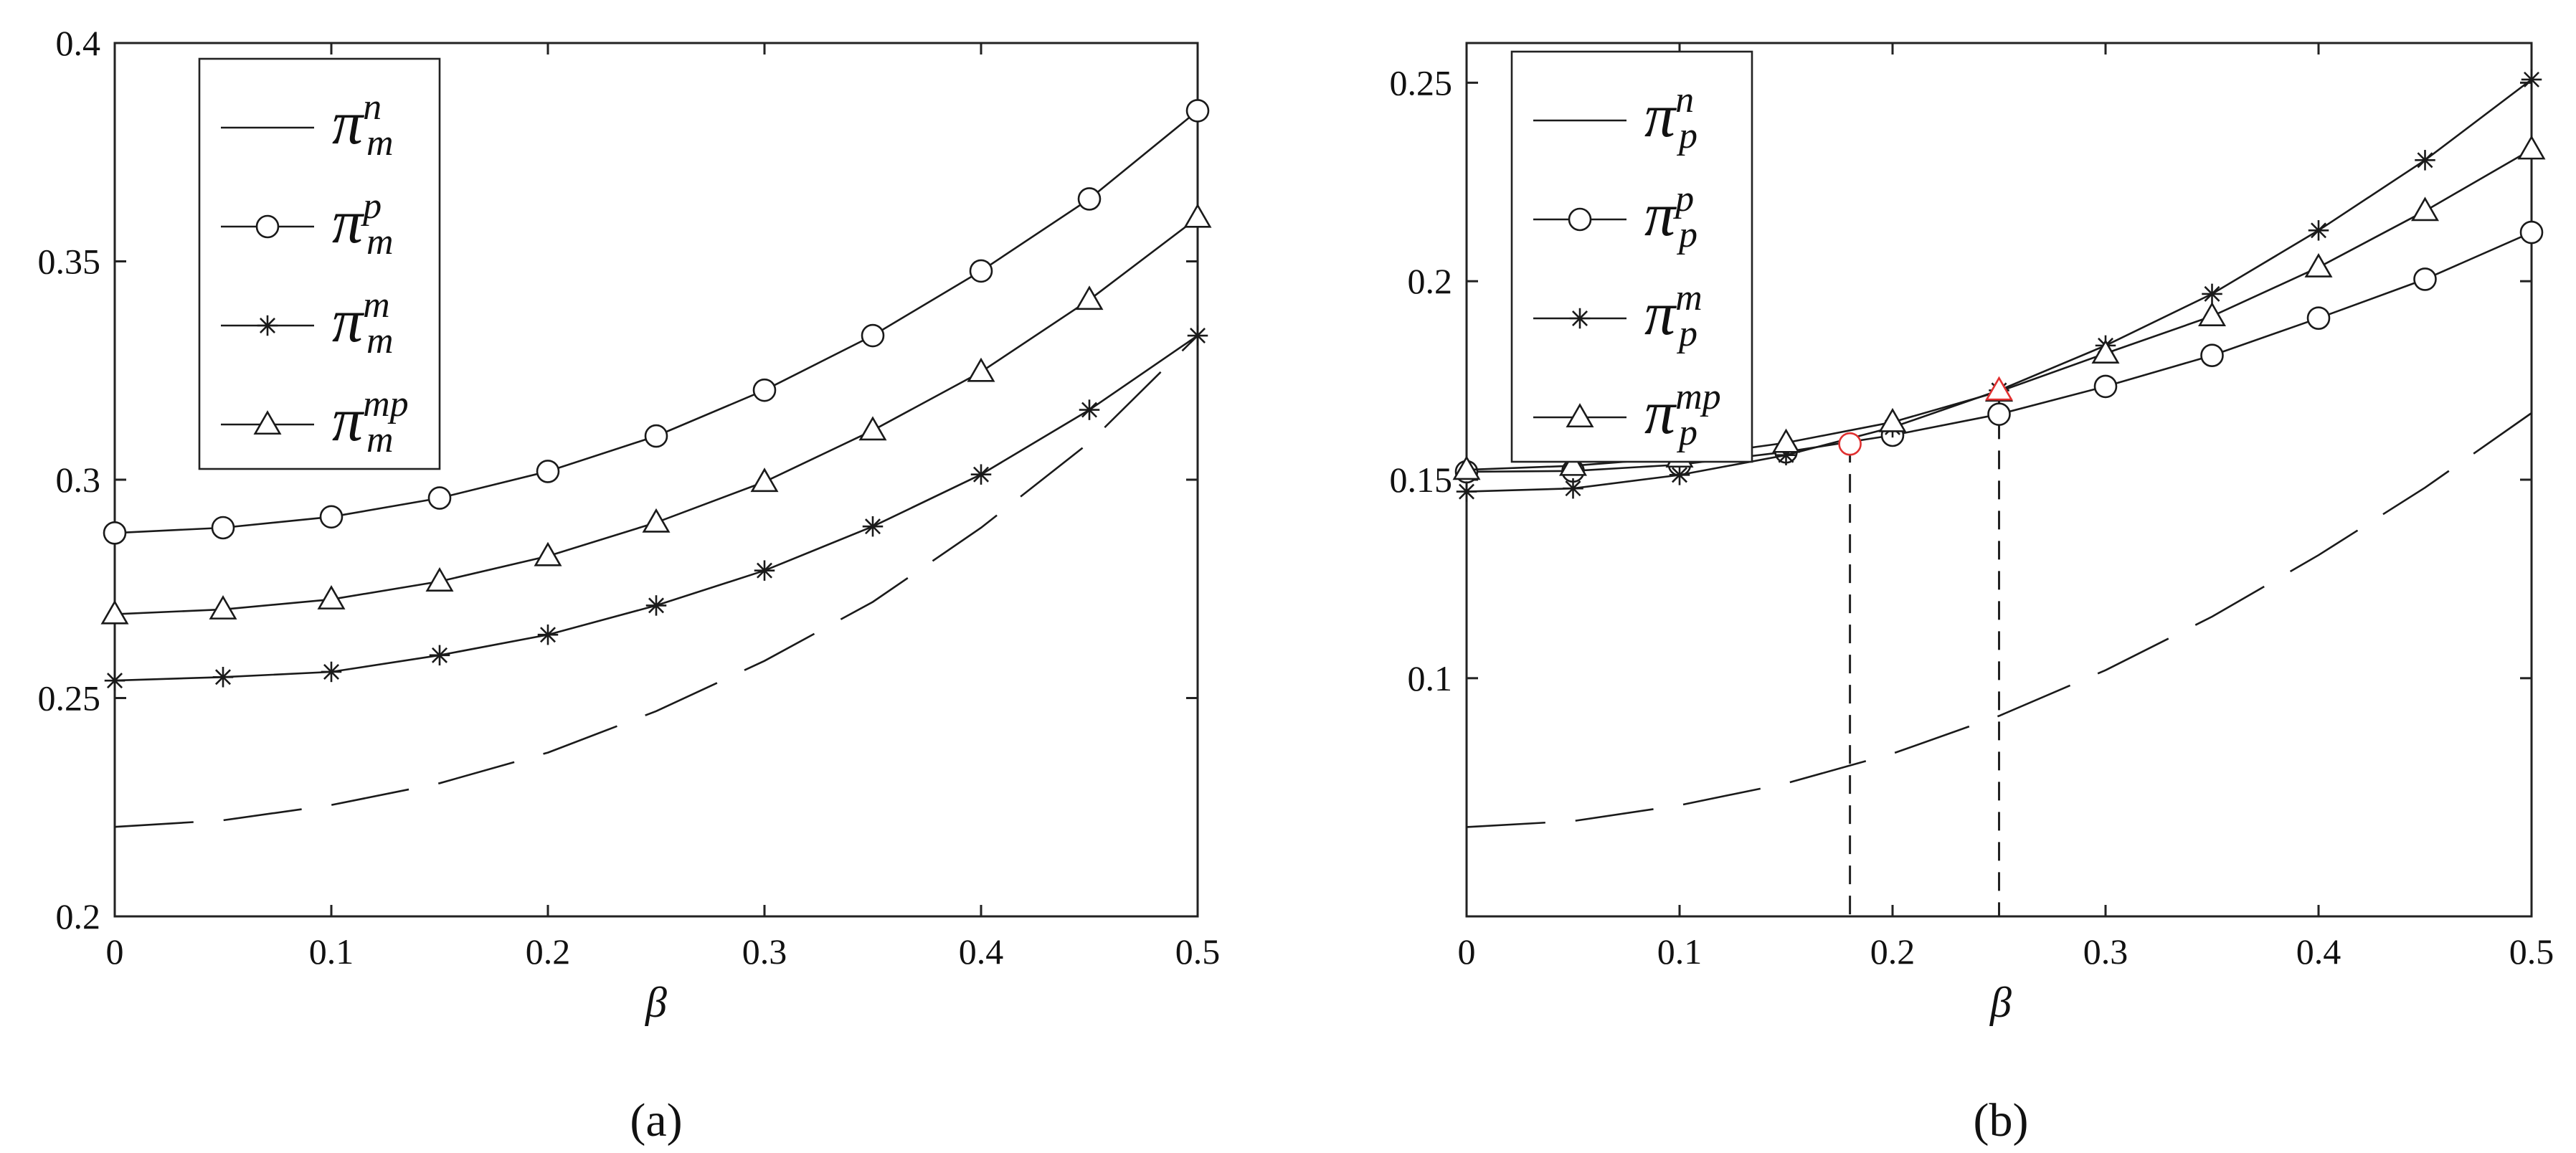  I want to click on y-tick-label: 0.35, so click(69, 262).